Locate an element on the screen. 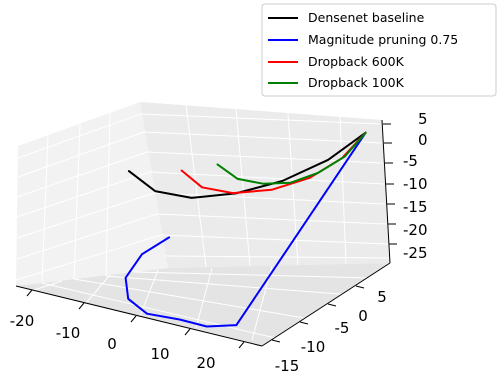 The image size is (498, 372). legend-frame is located at coordinates (379, 50).